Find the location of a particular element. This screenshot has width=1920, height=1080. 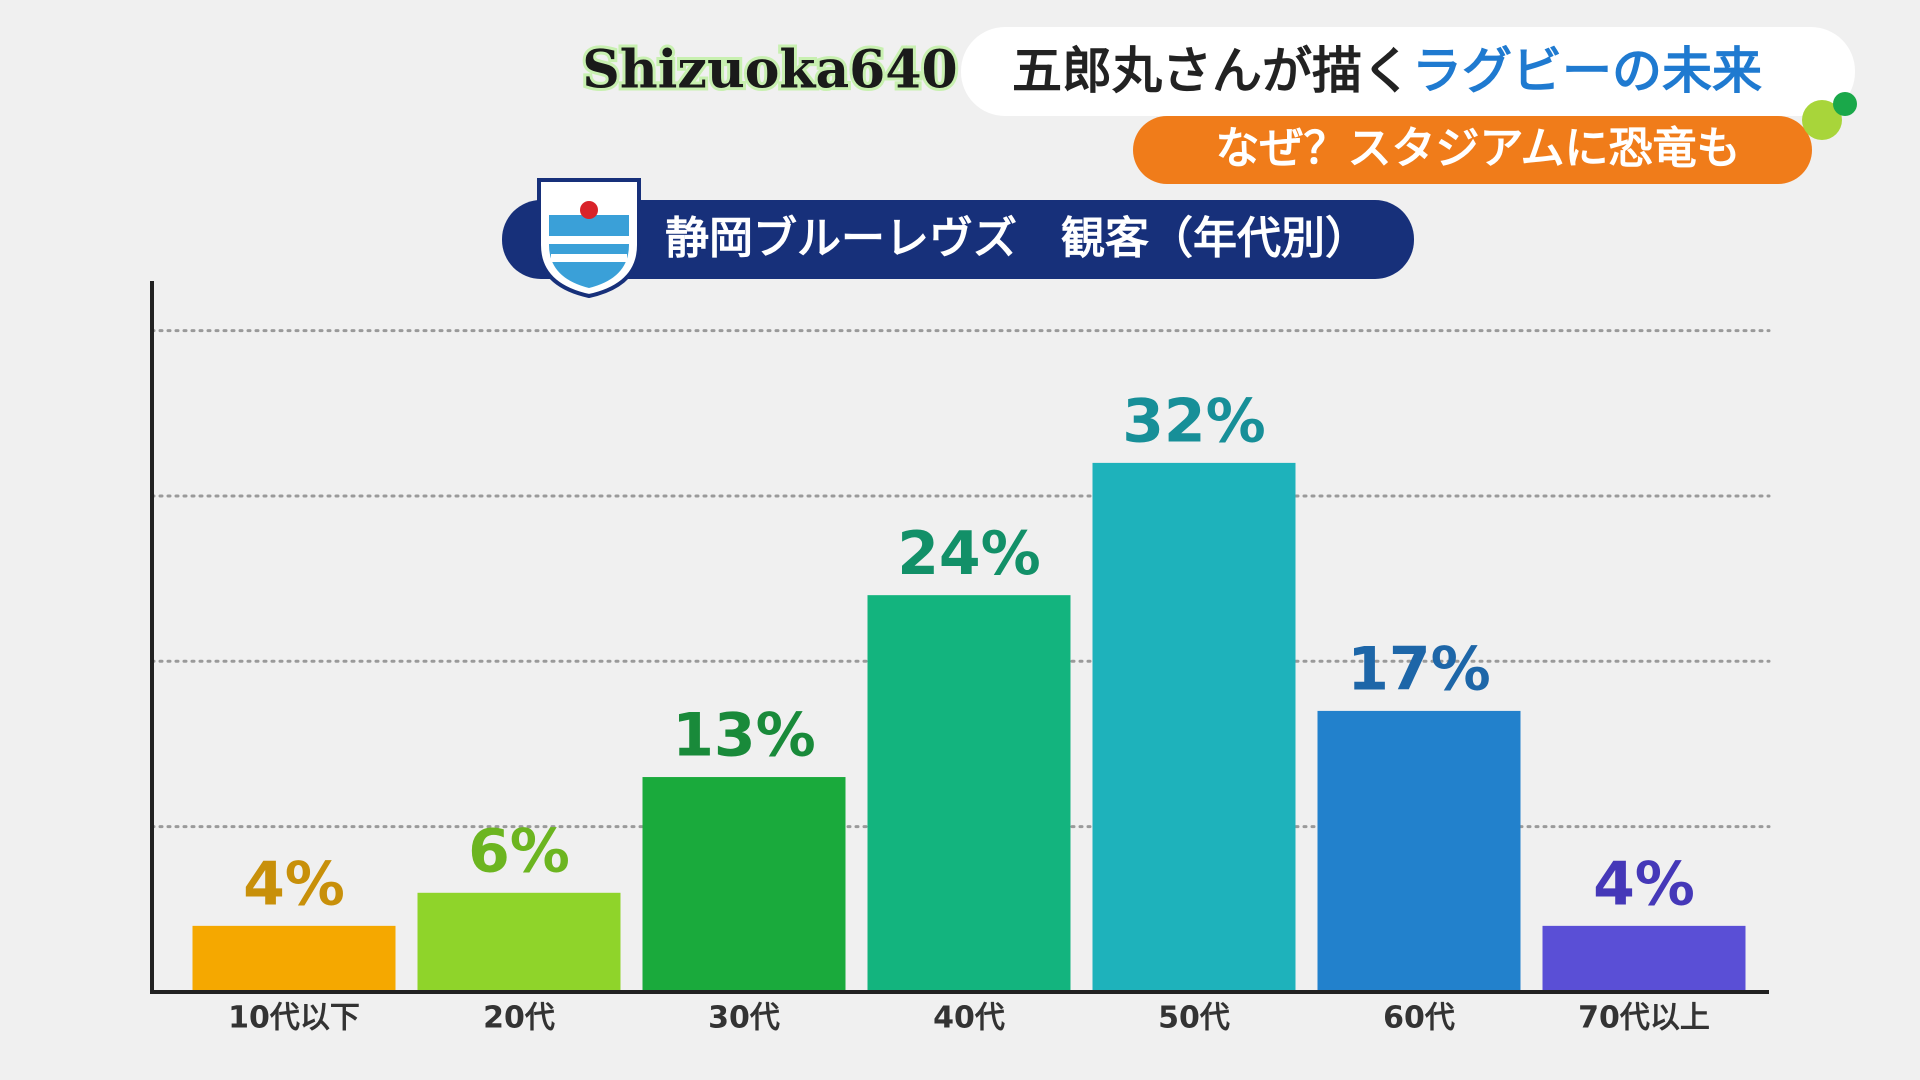

program-name: Shizuoka640 is located at coordinates (769, 70).